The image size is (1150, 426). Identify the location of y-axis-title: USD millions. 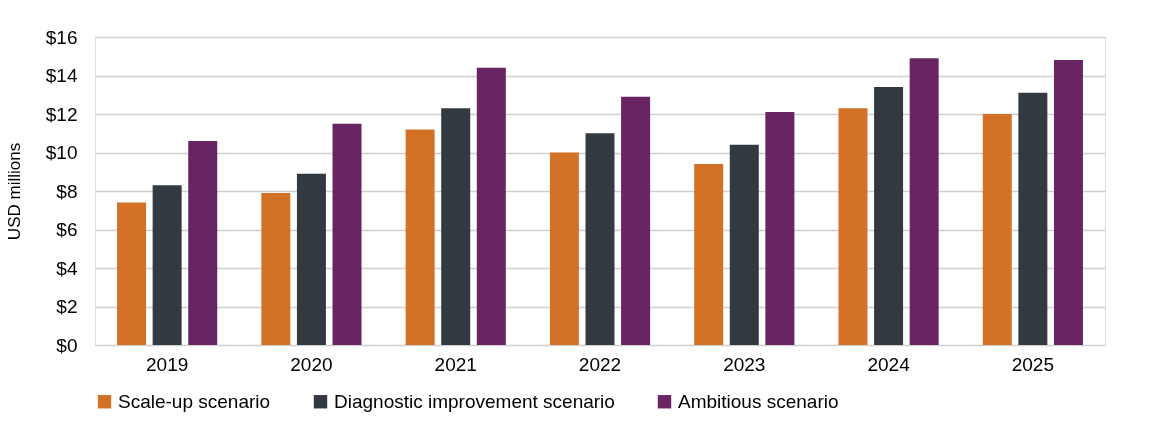
(14, 191).